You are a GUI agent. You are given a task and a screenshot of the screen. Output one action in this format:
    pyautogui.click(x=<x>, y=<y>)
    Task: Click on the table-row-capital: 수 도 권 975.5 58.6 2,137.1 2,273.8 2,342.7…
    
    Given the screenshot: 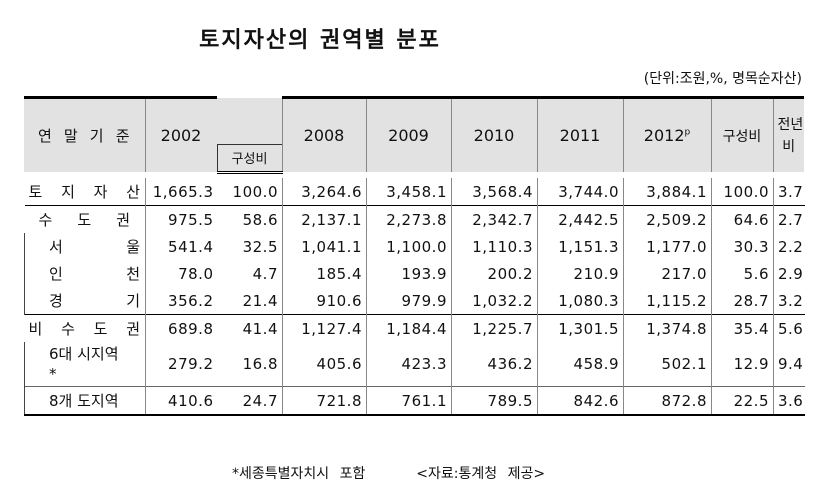 What is the action you would take?
    pyautogui.click(x=414, y=219)
    